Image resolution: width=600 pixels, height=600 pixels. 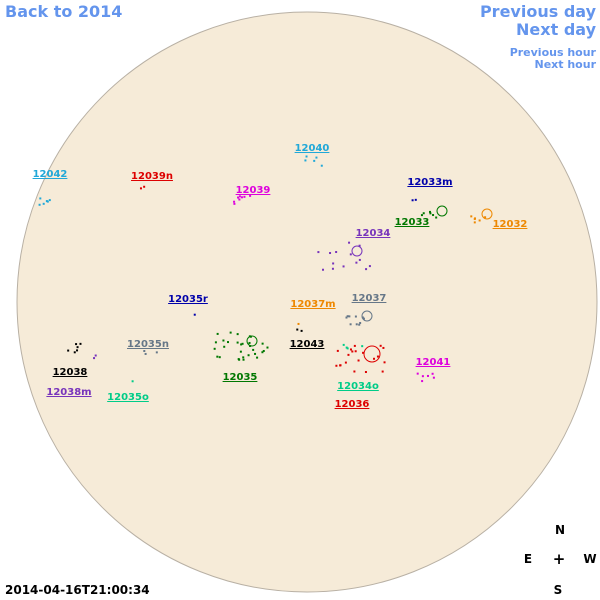 I want to click on region-label: 12035n, so click(x=148, y=344).